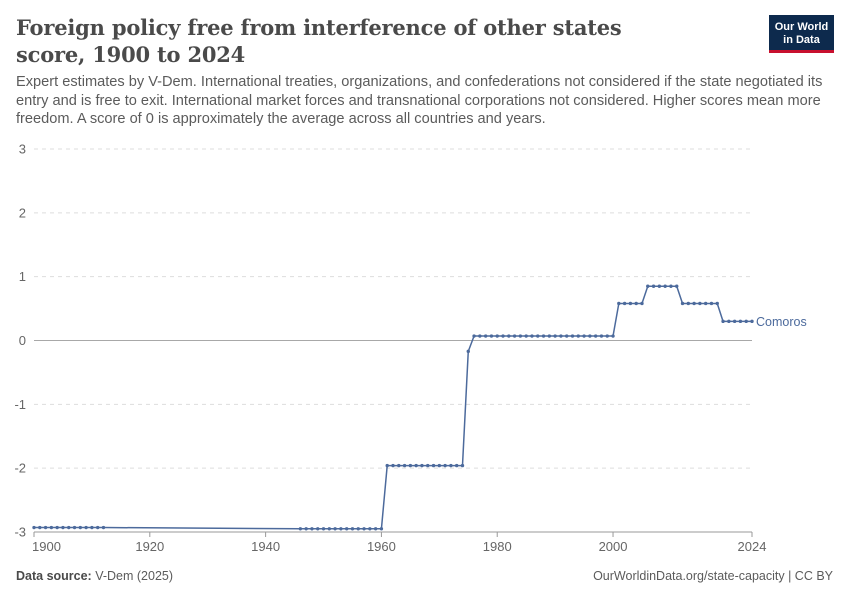 The image size is (850, 600). Describe the element at coordinates (781, 322) in the screenshot. I see `series-label: Comoros` at that location.